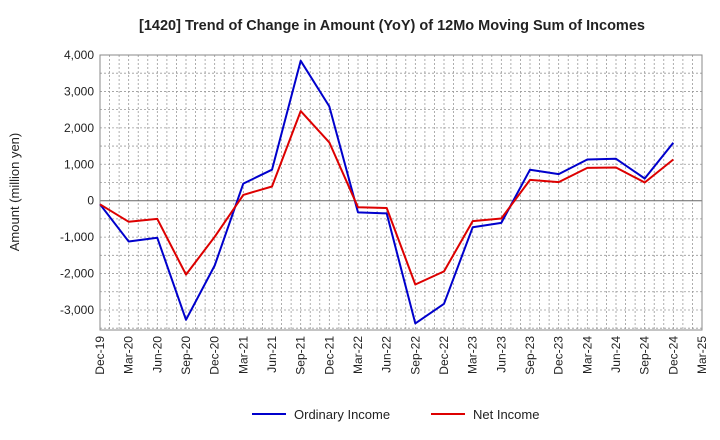 Image resolution: width=720 pixels, height=440 pixels. Describe the element at coordinates (301, 355) in the screenshot. I see `x-tick-label: Sep-21` at that location.